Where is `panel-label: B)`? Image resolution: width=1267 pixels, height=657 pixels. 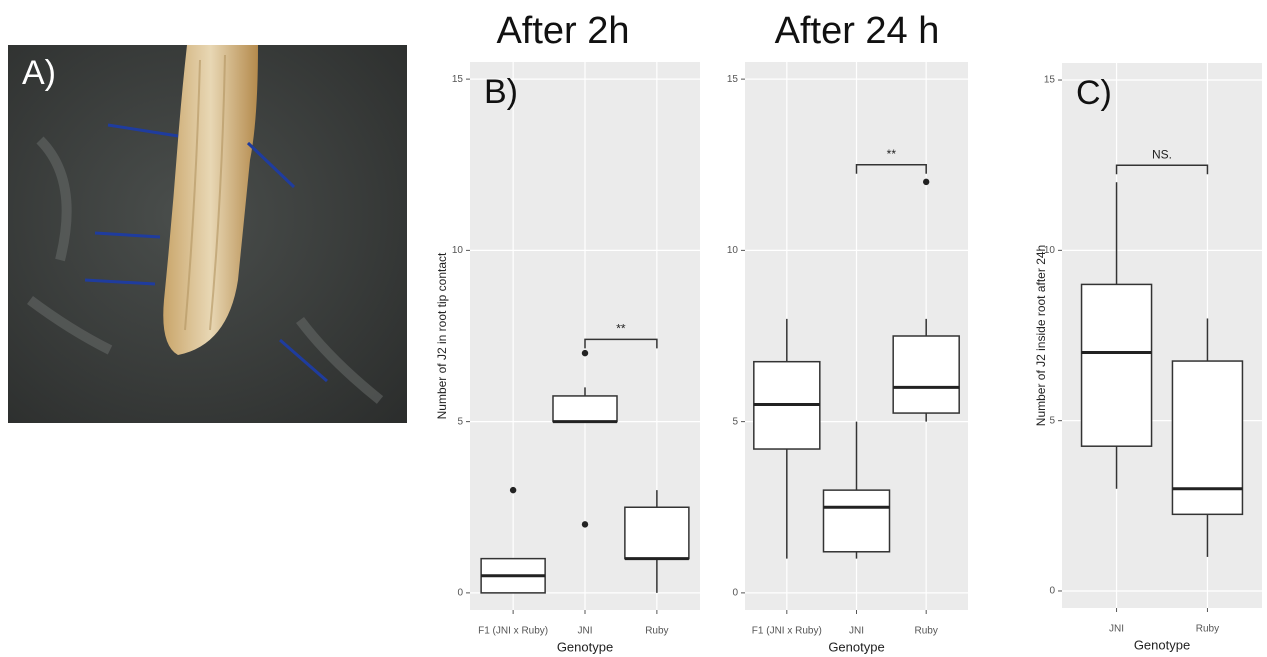 panel-label: B) is located at coordinates (501, 92).